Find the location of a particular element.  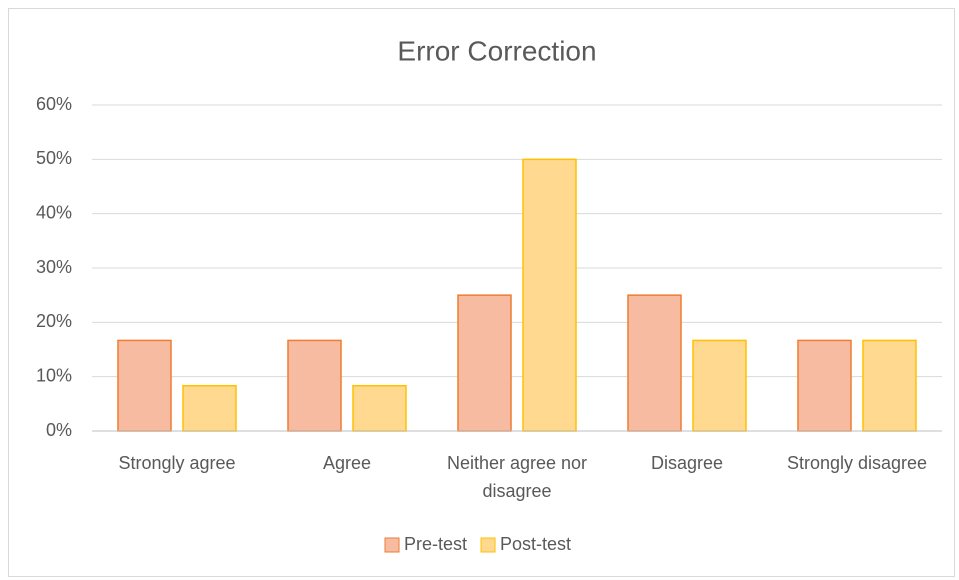

x-tick-label: Agree is located at coordinates (347, 463).